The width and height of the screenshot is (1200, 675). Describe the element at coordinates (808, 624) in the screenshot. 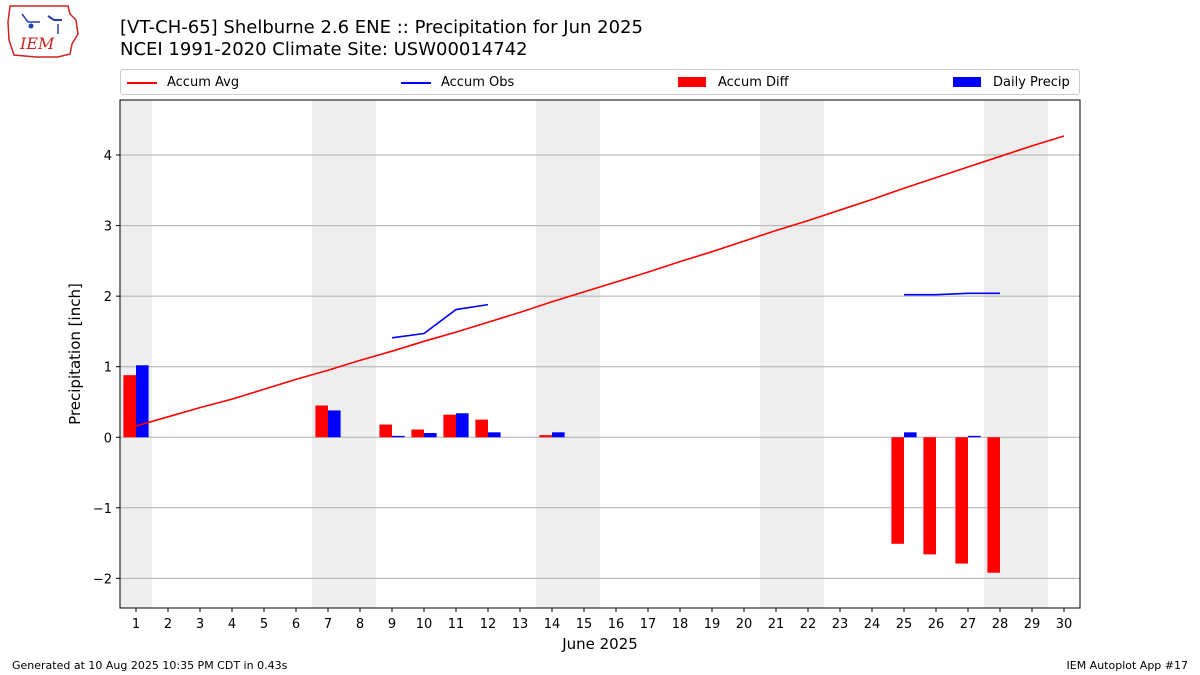

I see `x-tick-label: 22` at that location.